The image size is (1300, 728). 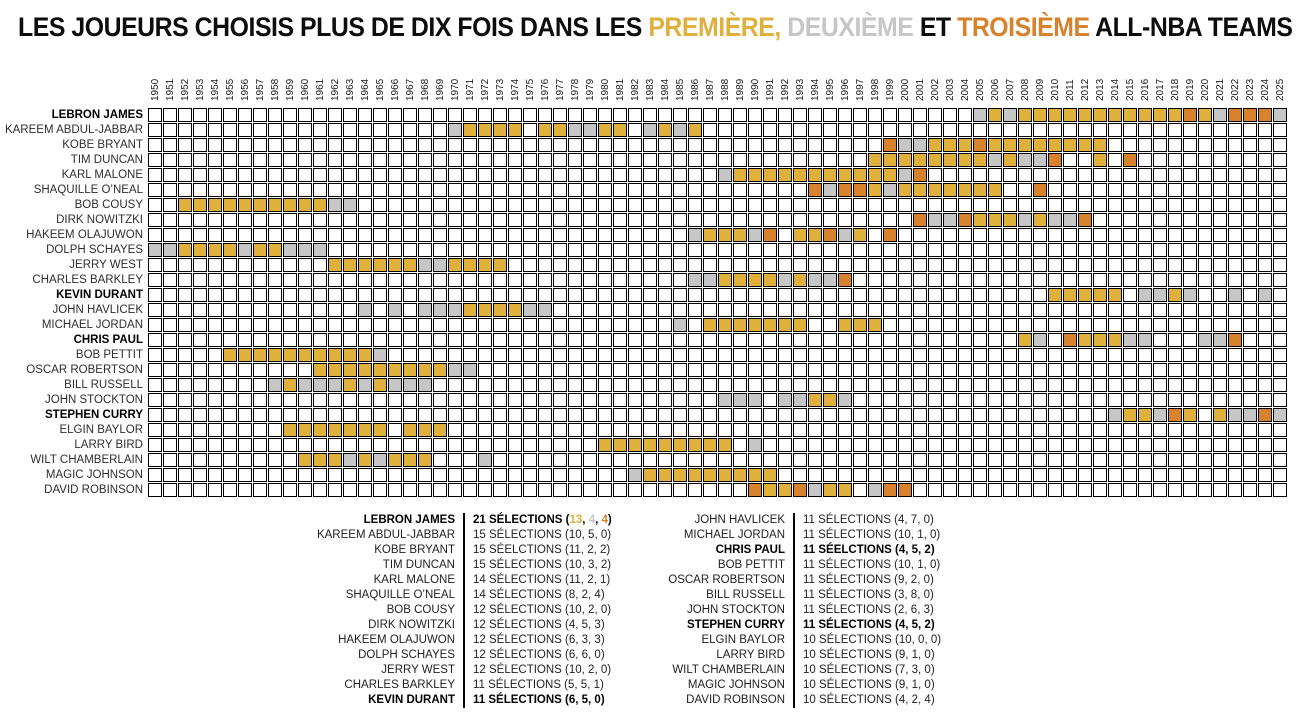 I want to click on player-name: STEPHEN CURRY, so click(x=94, y=415).